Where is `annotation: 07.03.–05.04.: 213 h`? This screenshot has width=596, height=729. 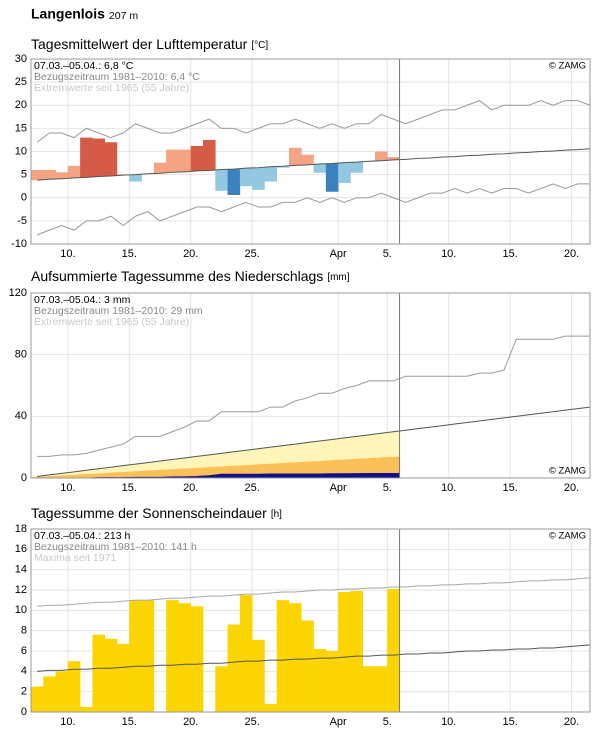 annotation: 07.03.–05.04.: 213 h is located at coordinates (82, 536).